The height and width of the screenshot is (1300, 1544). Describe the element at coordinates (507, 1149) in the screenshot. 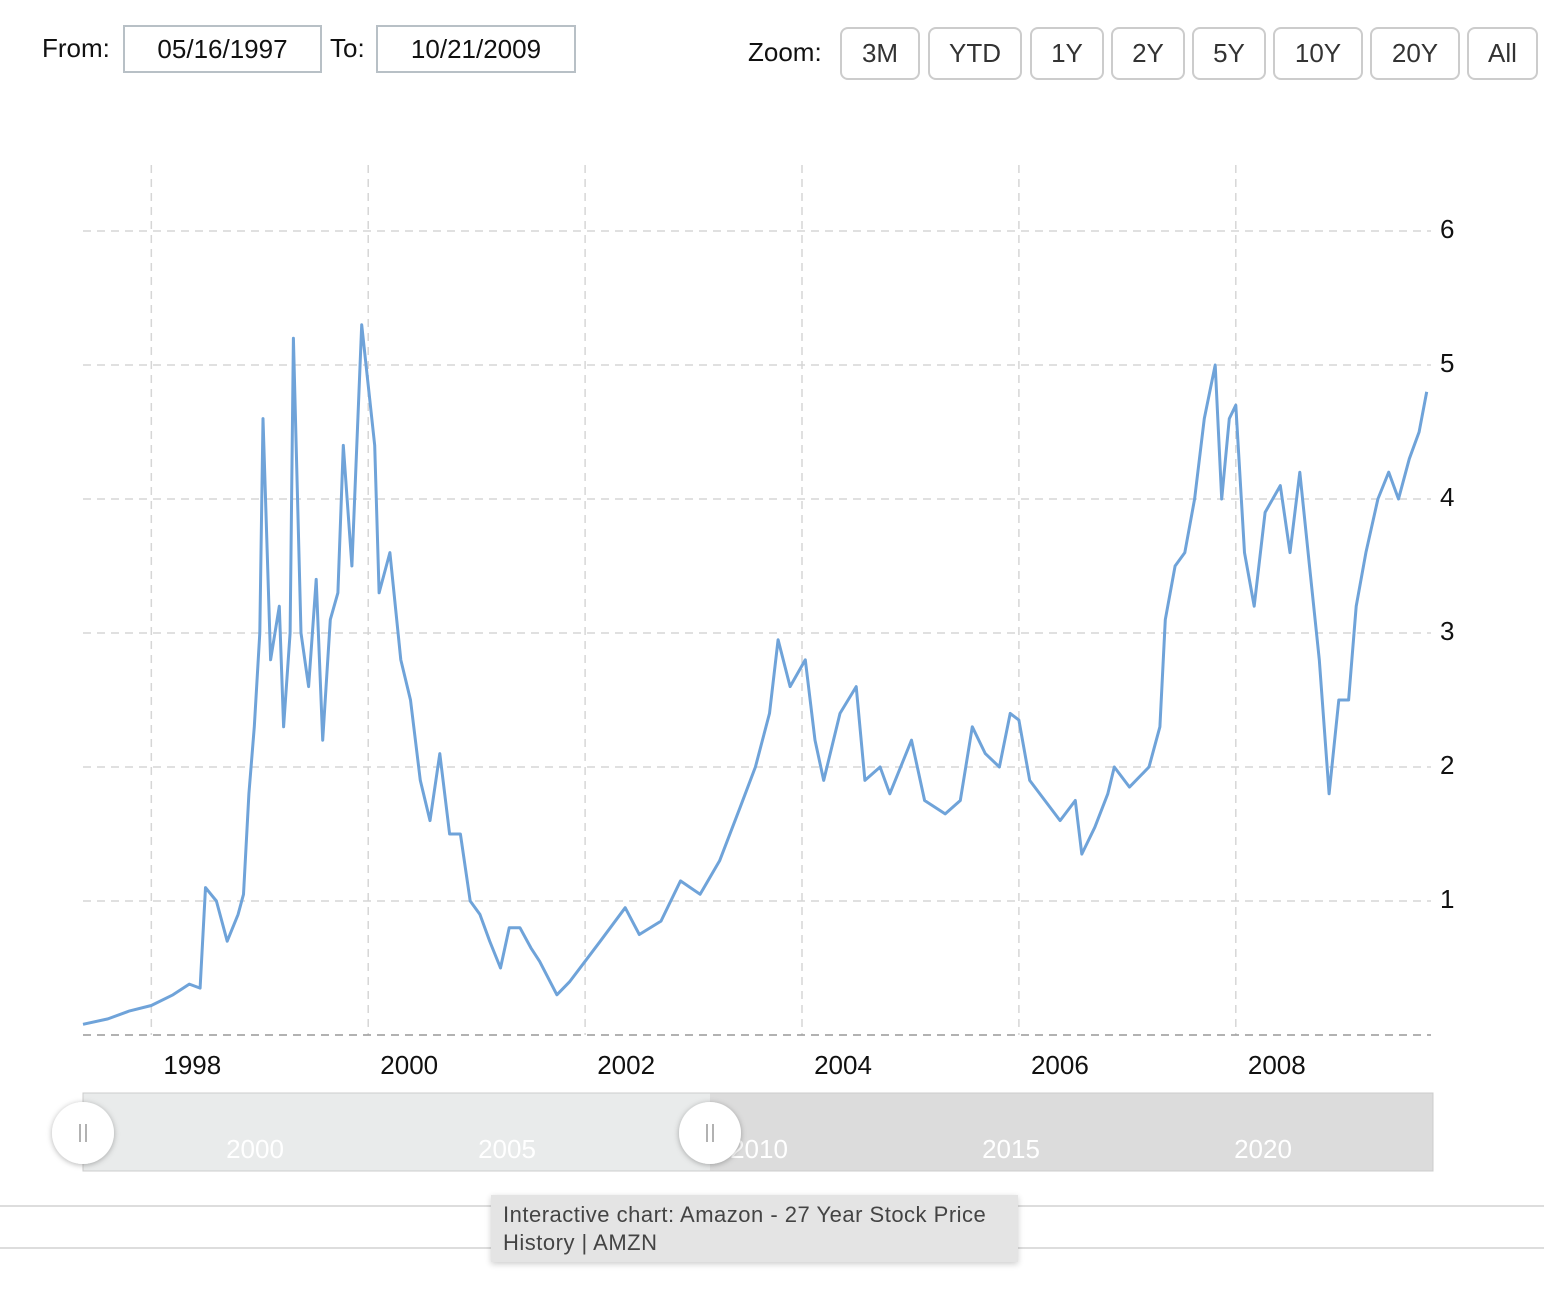

I see `navigator-label: 2005` at that location.